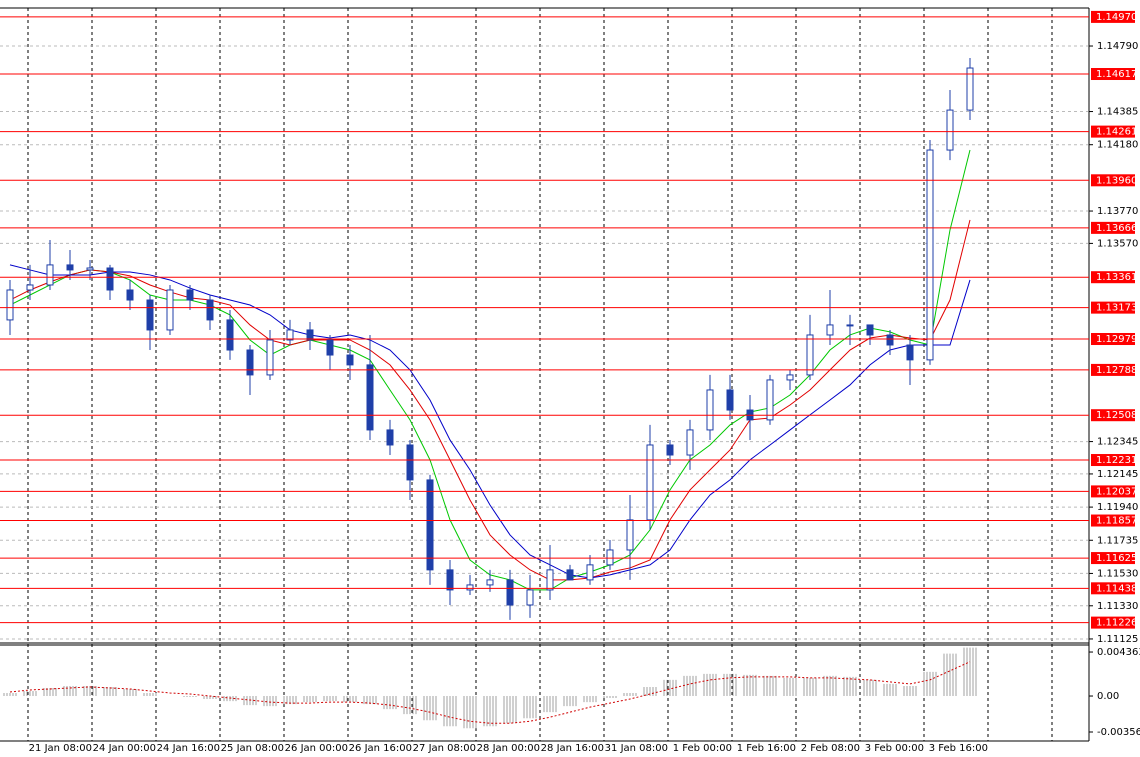  I want to click on level-label: 1.11625, so click(1116, 558).